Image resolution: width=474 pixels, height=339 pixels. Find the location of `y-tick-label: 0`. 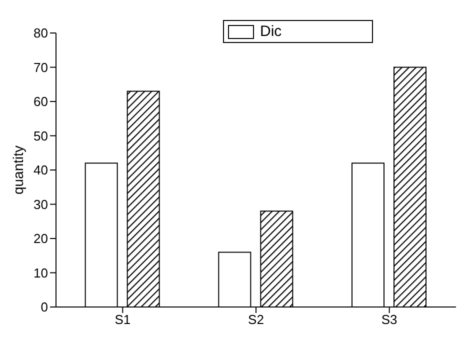

y-tick-label: 0 is located at coordinates (44, 307).